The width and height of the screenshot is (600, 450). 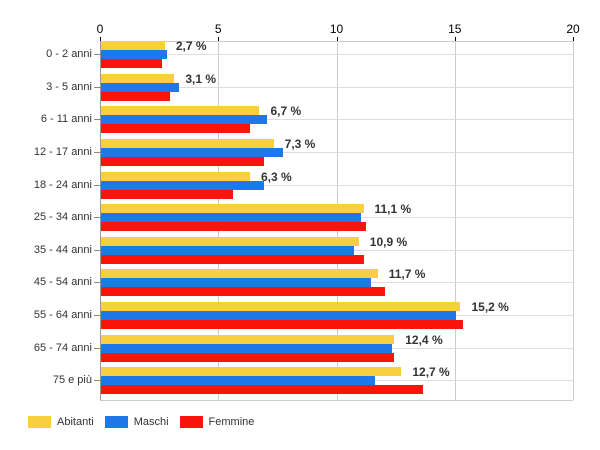 What do you see at coordinates (424, 339) in the screenshot?
I see `value-label: 12,4 %` at bounding box center [424, 339].